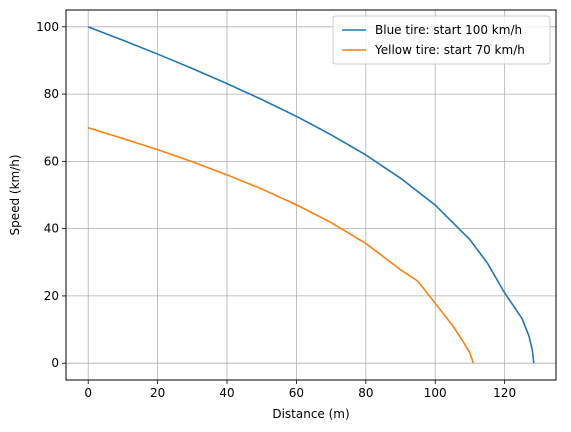 This screenshot has height=432, width=571. Describe the element at coordinates (310, 414) in the screenshot. I see `x-axis-label: Distance (m)` at that location.